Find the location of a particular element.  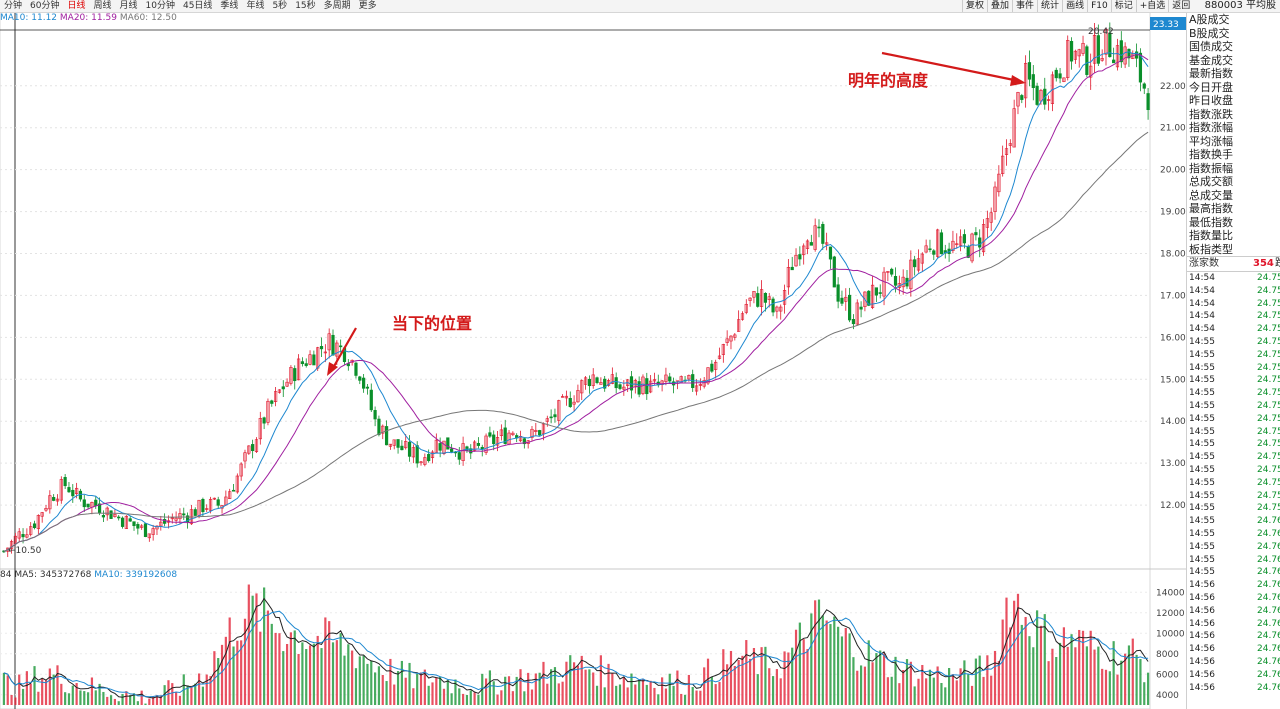

tool-button: 事件 is located at coordinates (1024, 6).